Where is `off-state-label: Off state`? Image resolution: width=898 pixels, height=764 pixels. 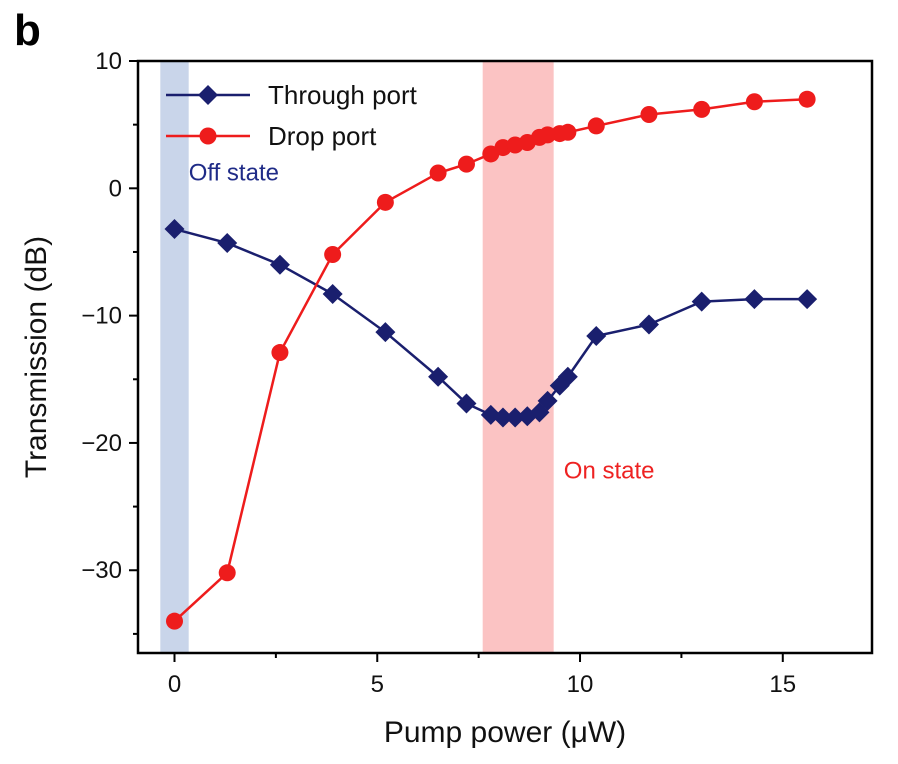 off-state-label: Off state is located at coordinates (234, 173).